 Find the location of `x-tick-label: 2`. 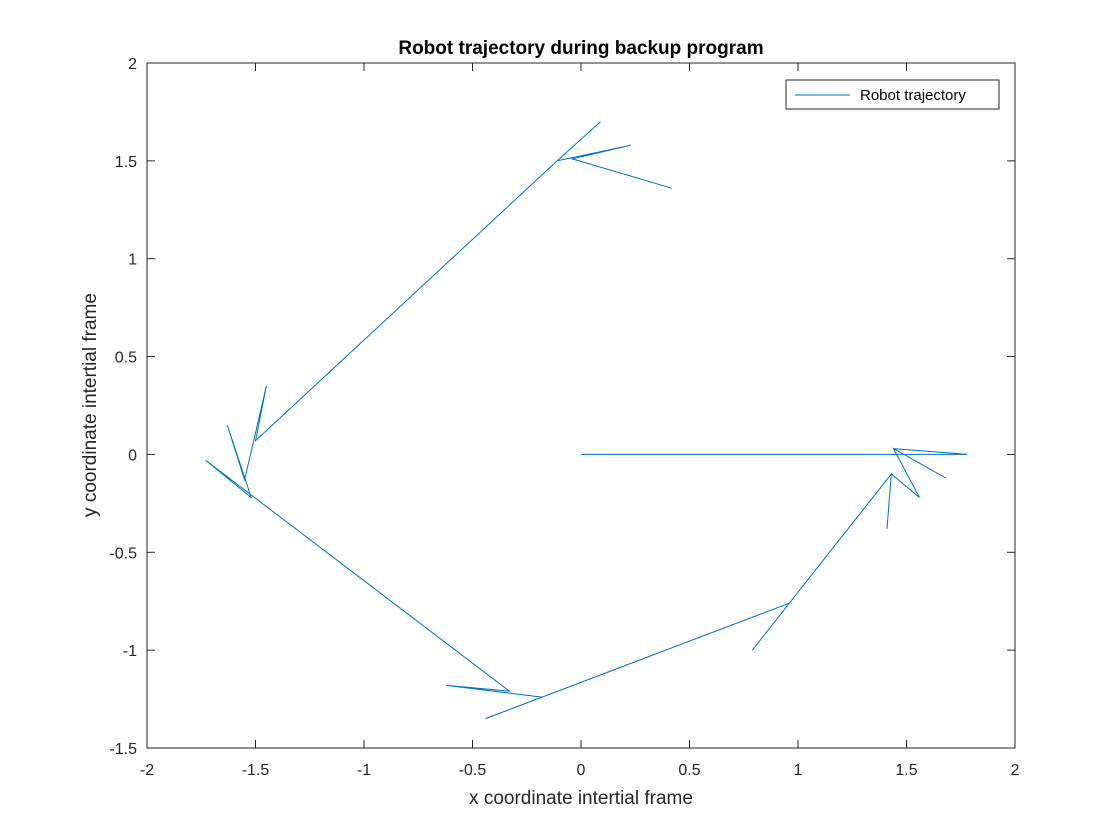

x-tick-label: 2 is located at coordinates (1015, 770).